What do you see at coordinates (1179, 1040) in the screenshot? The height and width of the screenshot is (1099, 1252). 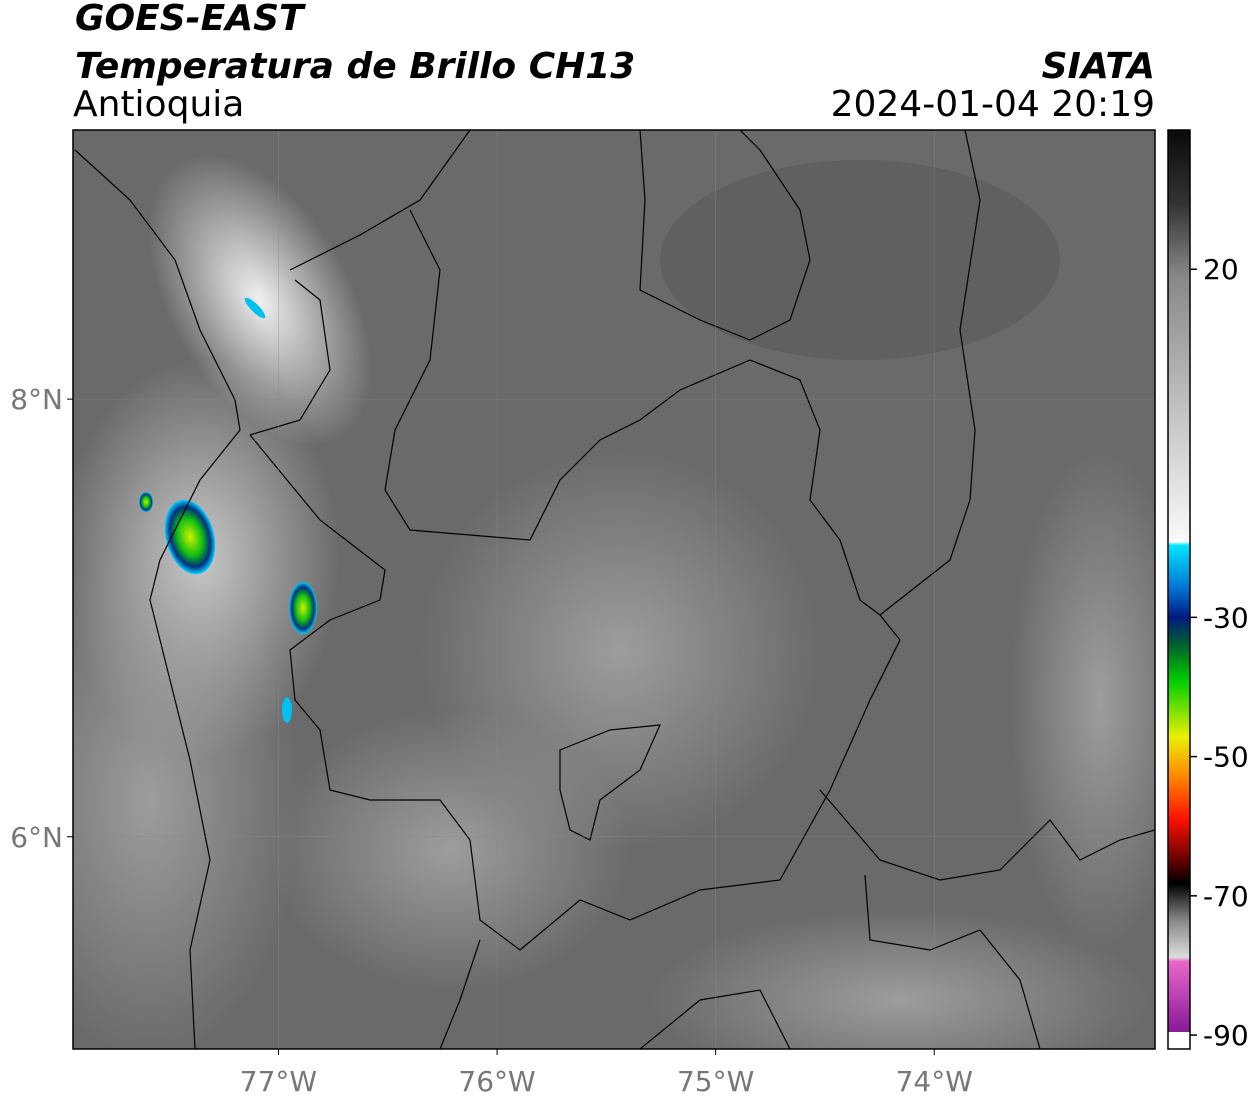 I see `colorbar-under` at bounding box center [1179, 1040].